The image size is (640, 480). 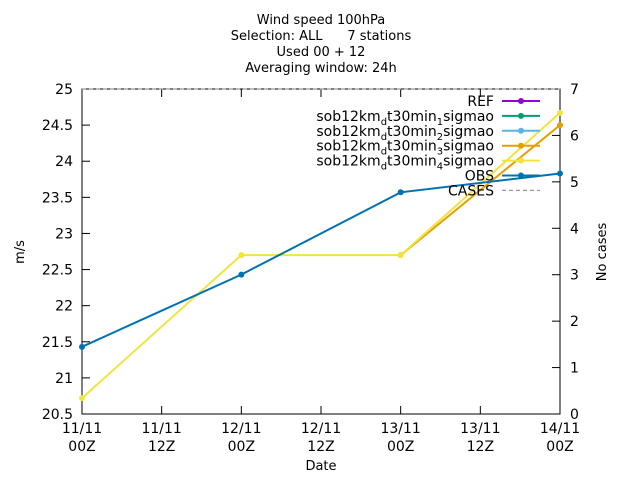 I want to click on title-line-4: Averaging window: 24h, so click(x=321, y=68).